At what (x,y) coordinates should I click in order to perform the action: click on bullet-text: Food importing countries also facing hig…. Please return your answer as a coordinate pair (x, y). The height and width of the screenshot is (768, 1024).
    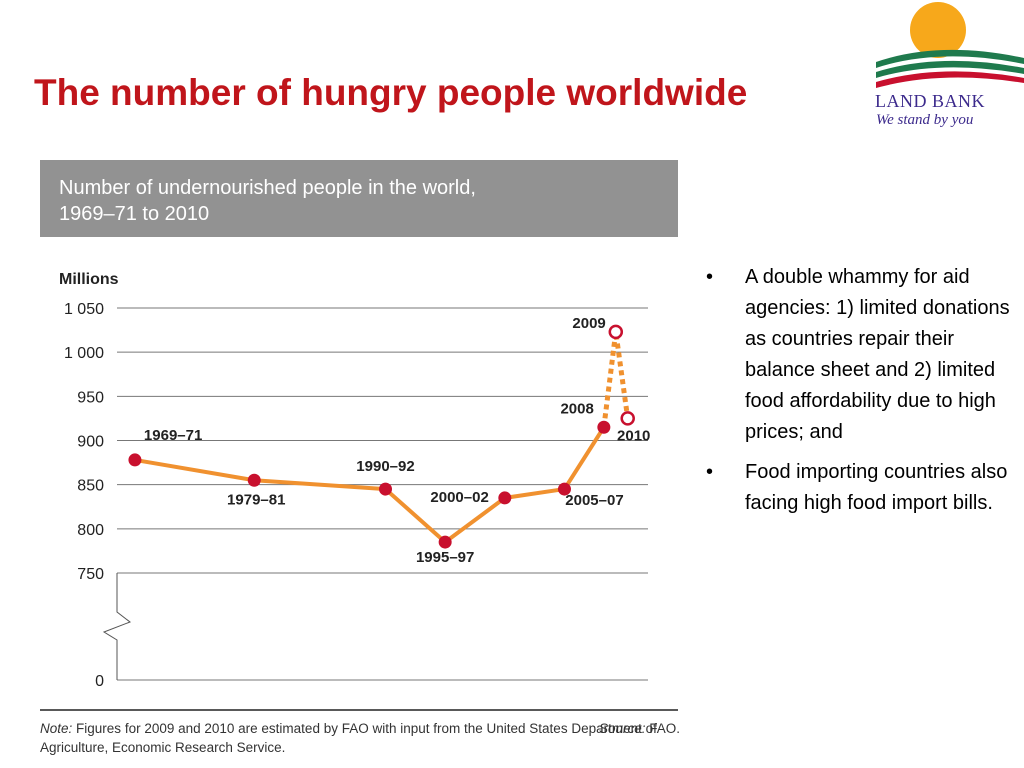
    Looking at the image, I should click on (876, 487).